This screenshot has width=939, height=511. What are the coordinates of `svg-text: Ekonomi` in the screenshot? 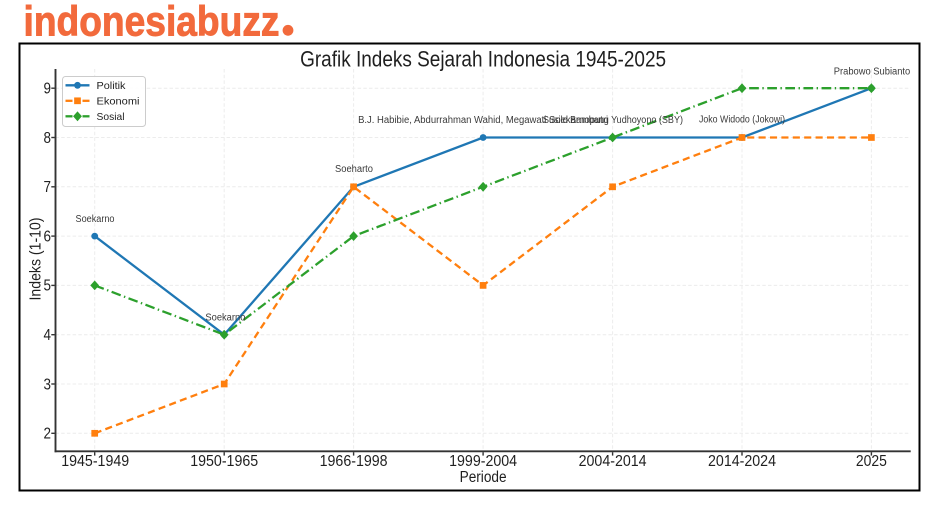 It's located at (118, 102).